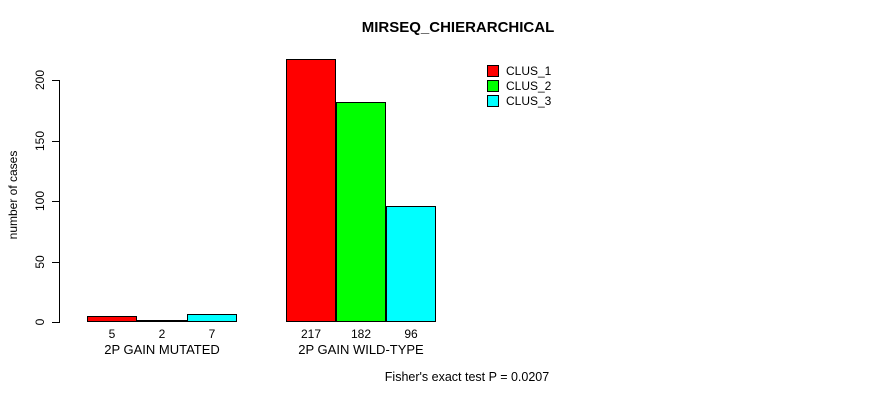 This screenshot has height=400, width=890. What do you see at coordinates (411, 334) in the screenshot?
I see `bar-value-label: 96` at bounding box center [411, 334].